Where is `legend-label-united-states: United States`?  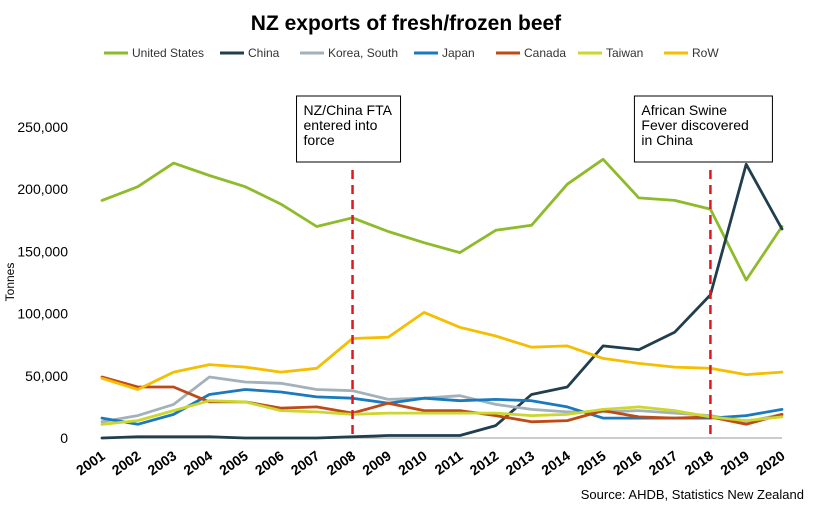
legend-label-united-states: United States is located at coordinates (168, 53).